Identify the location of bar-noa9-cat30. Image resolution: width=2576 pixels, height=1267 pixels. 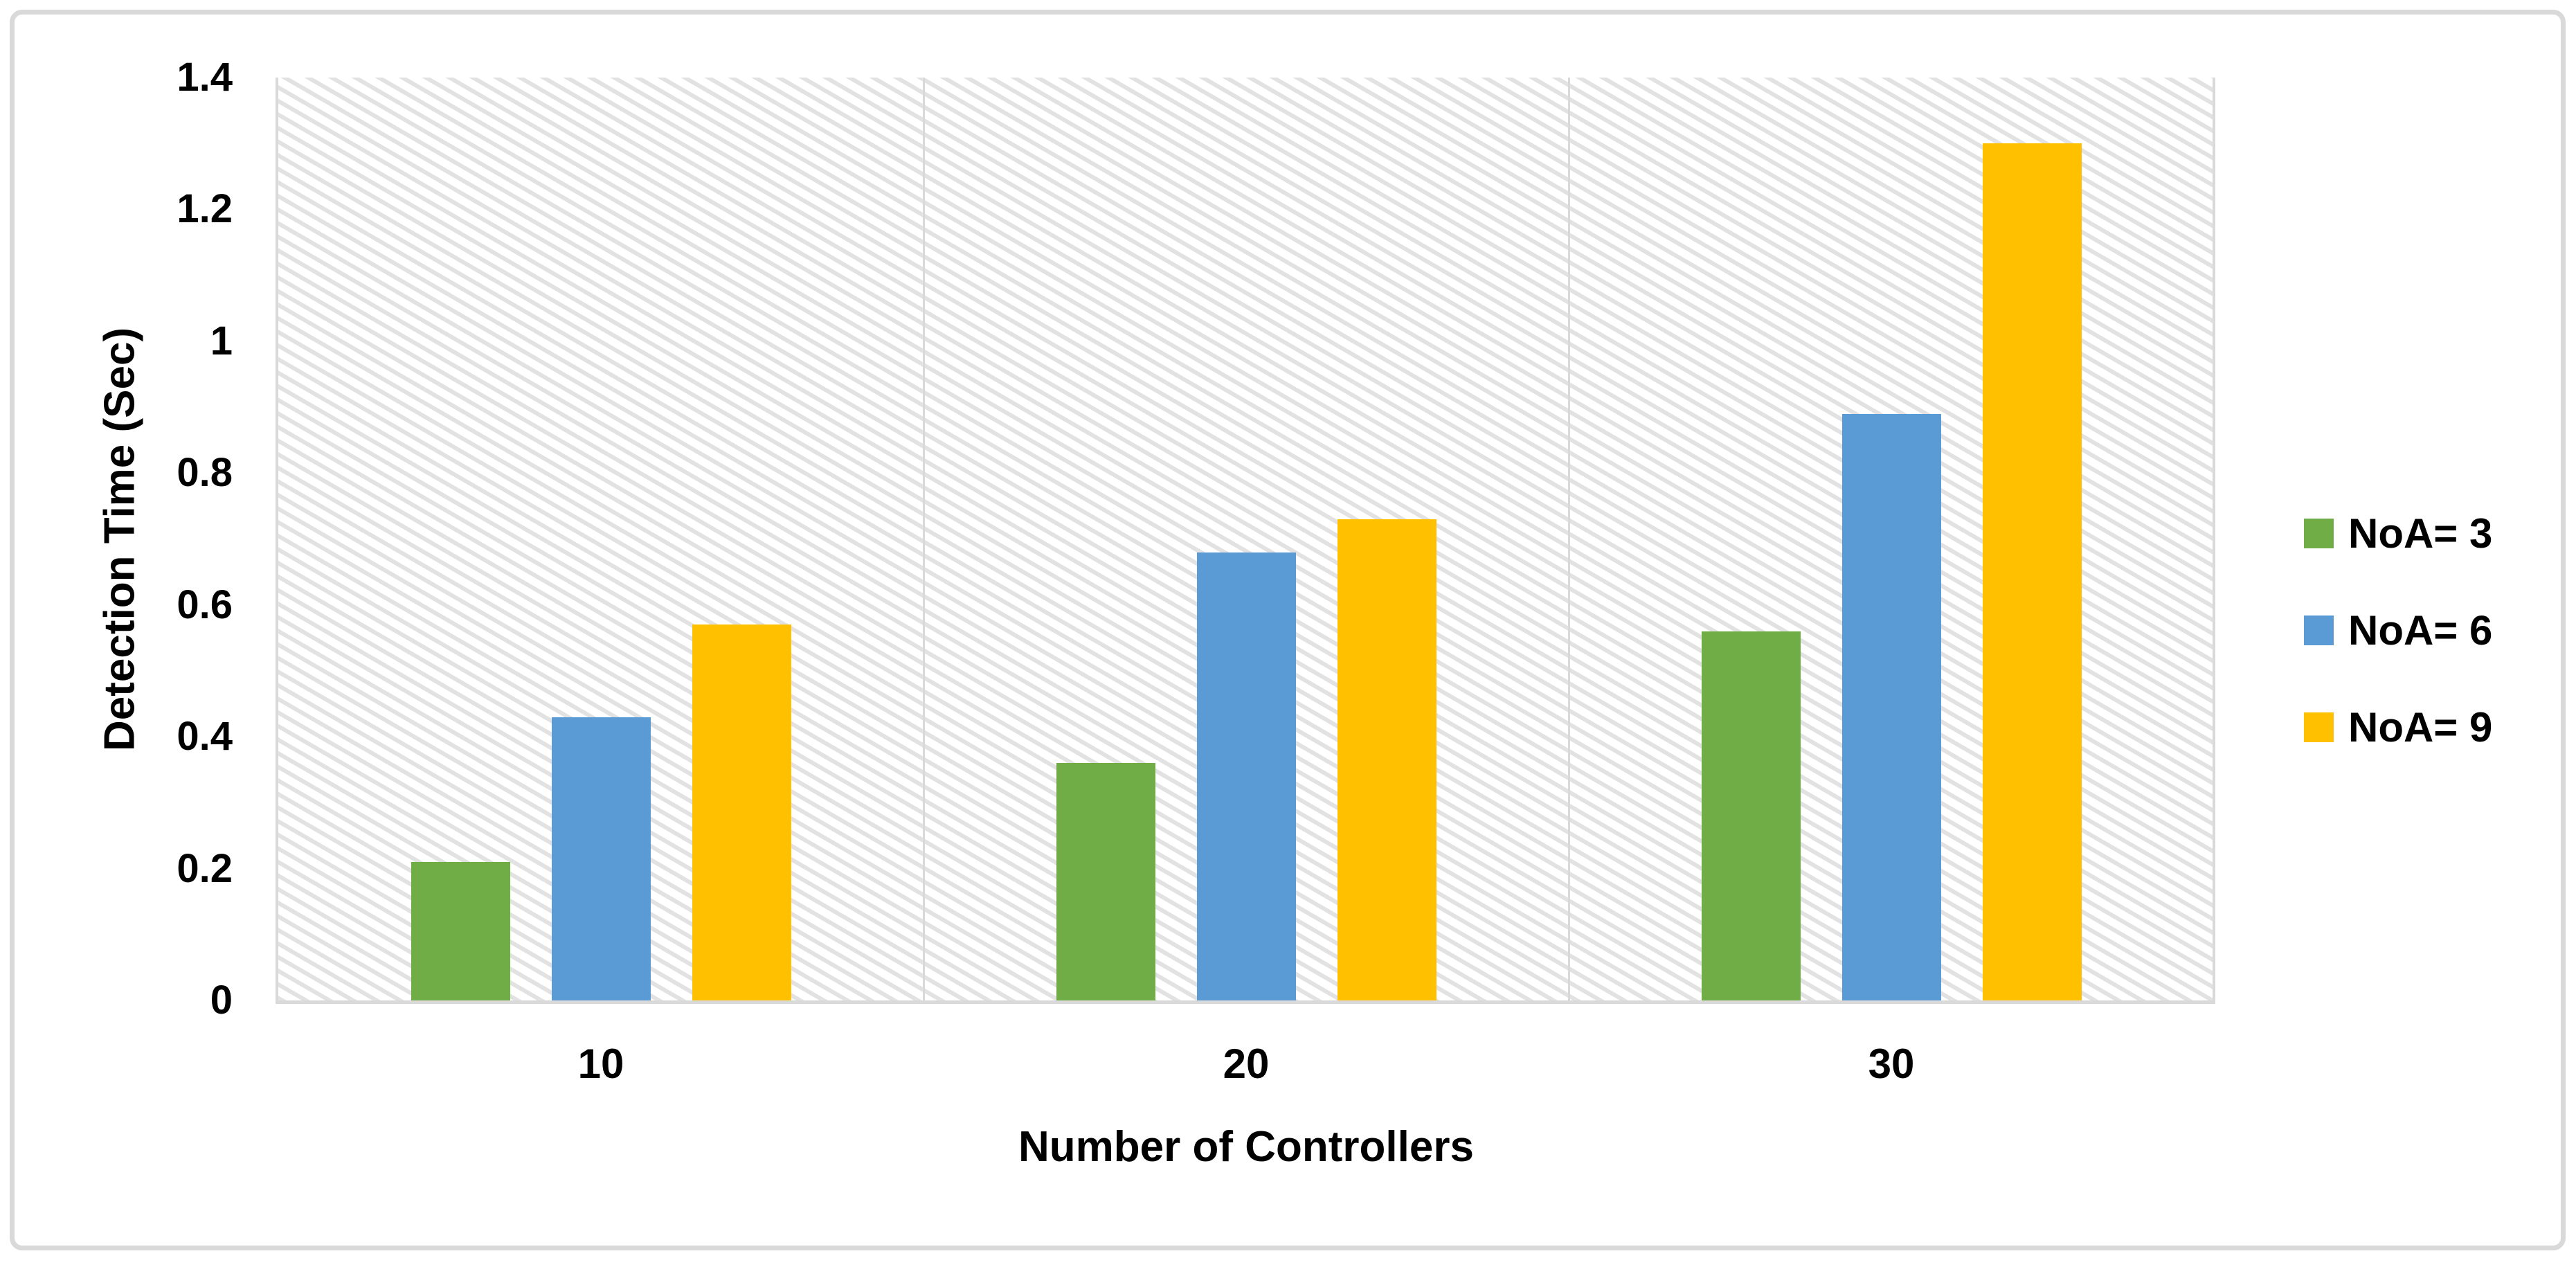
(2032, 571).